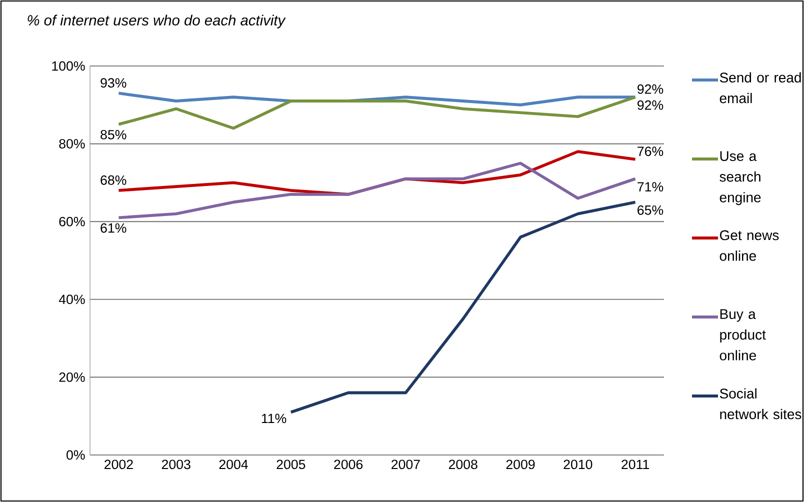  What do you see at coordinates (233, 465) in the screenshot?
I see `x-tick-label: 2004` at bounding box center [233, 465].